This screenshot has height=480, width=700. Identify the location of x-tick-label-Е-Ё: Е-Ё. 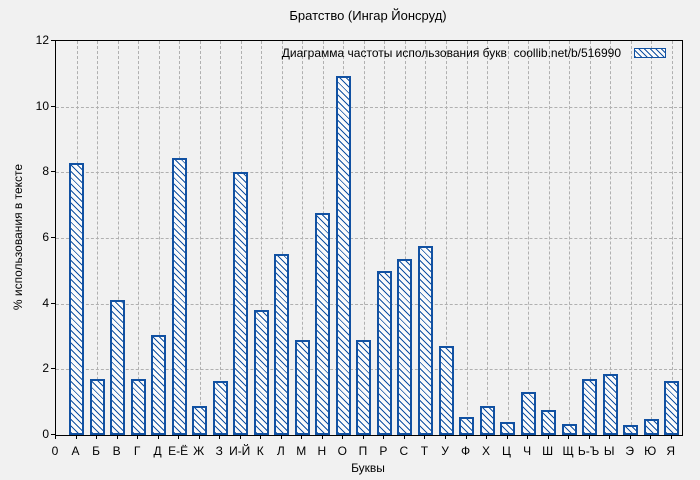
(178, 451).